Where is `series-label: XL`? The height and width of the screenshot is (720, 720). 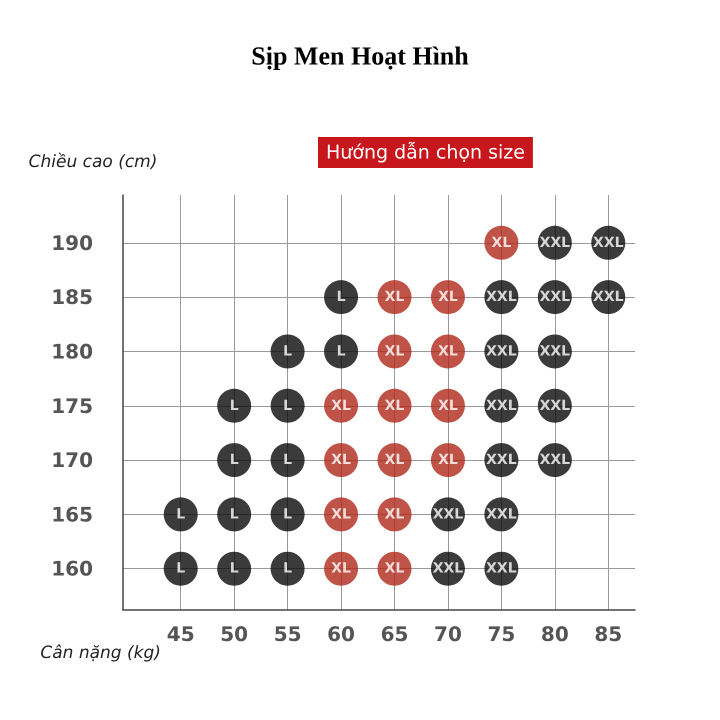 series-label: XL is located at coordinates (448, 297).